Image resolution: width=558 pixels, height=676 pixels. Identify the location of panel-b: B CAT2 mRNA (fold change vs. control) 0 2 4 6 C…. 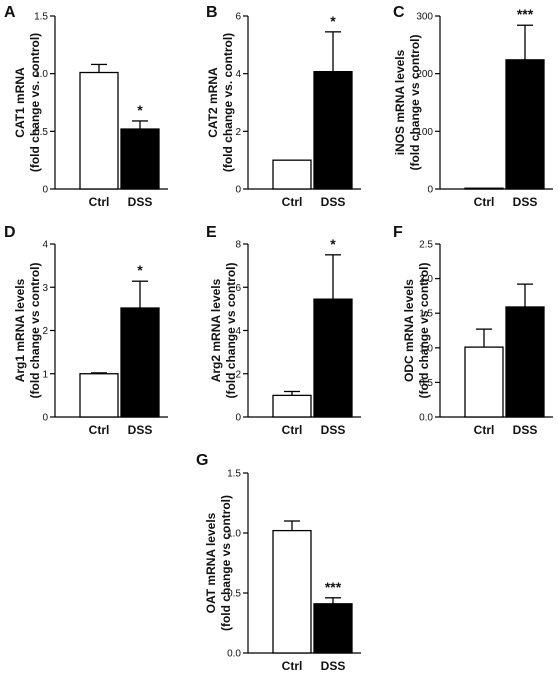
(283, 106).